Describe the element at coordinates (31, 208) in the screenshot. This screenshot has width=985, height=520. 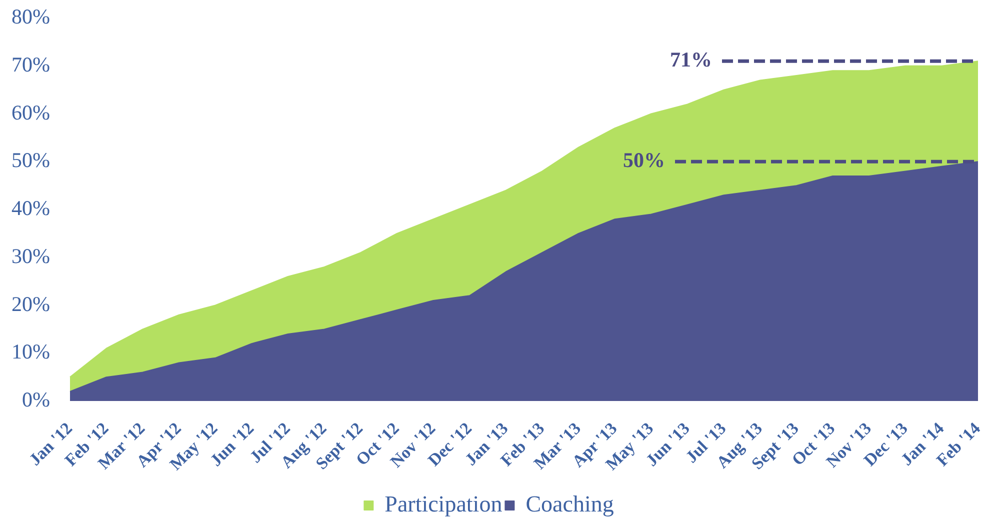
I see `y-tick-label: 40%` at that location.